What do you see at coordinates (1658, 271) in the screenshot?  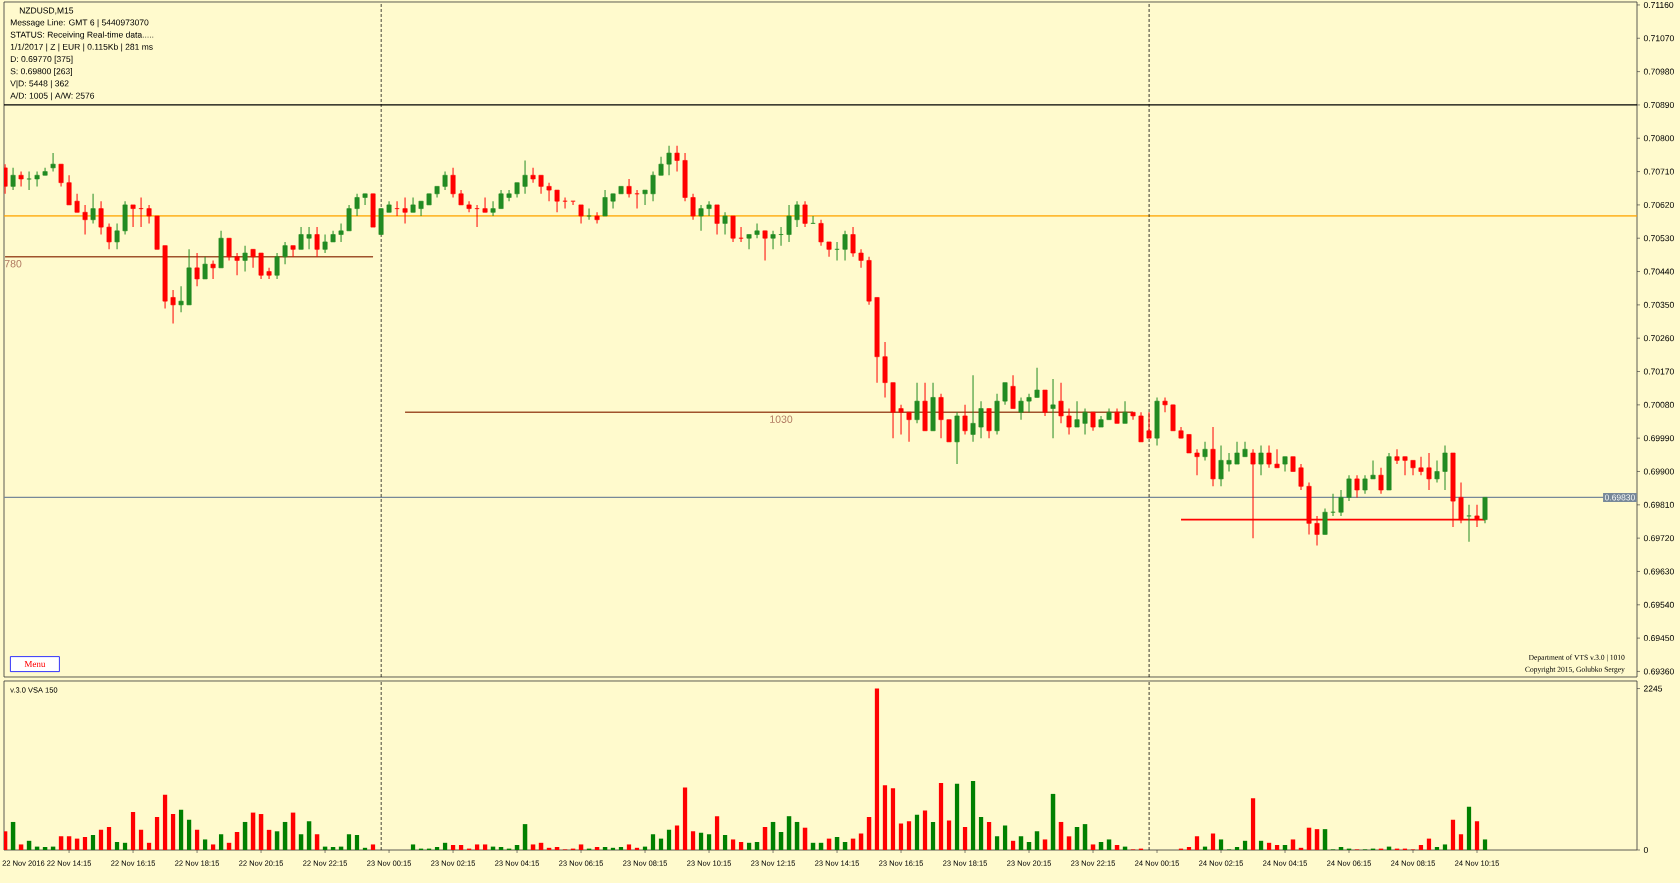 I see `y-tick-label: 0.70440` at bounding box center [1658, 271].